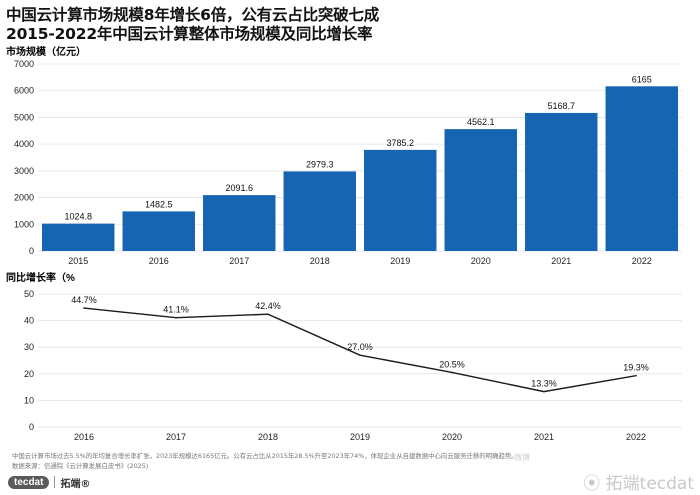 Image resolution: width=700 pixels, height=495 pixels. I want to click on bar-x-tick-label: 2021, so click(561, 261).